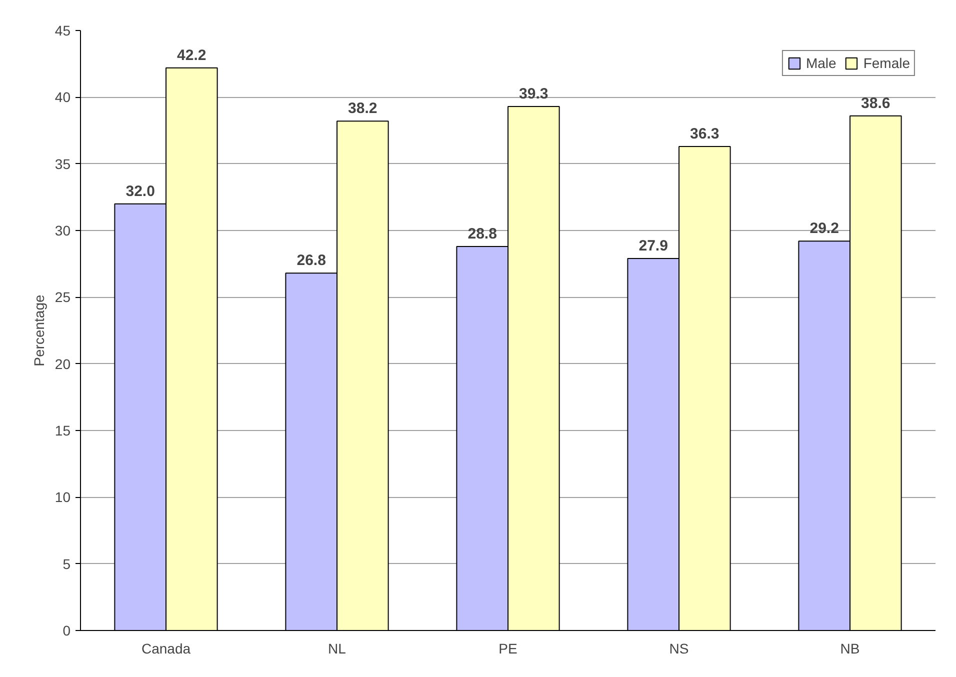 This screenshot has height=677, width=956. Describe the element at coordinates (66, 630) in the screenshot. I see `y-tick-label: 0` at that location.